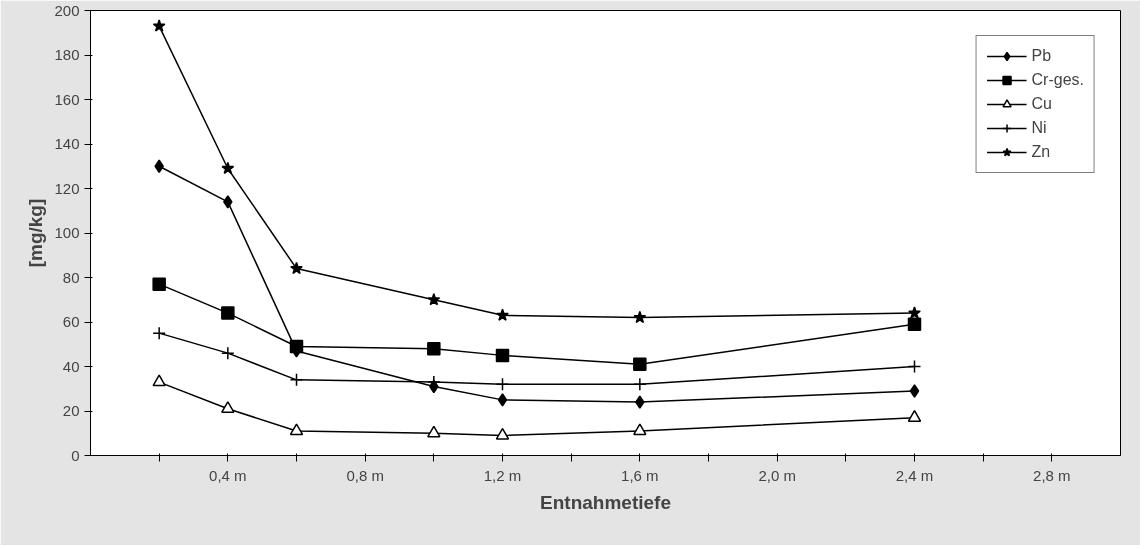  Describe the element at coordinates (640, 475) in the screenshot. I see `x-tick-label: 1,6 m` at that location.